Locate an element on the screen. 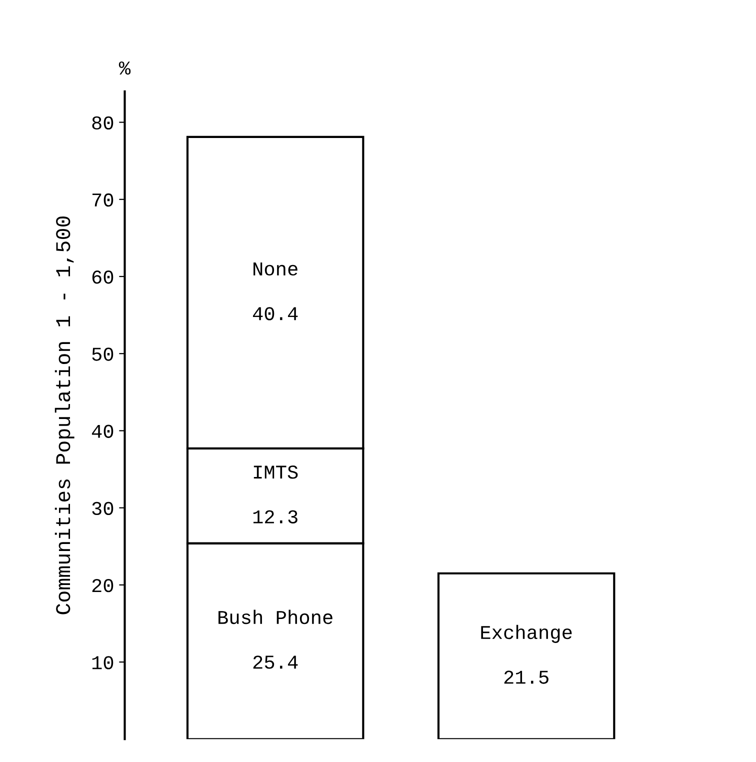 The width and height of the screenshot is (756, 762). y-tick-label: 80 is located at coordinates (103, 123).